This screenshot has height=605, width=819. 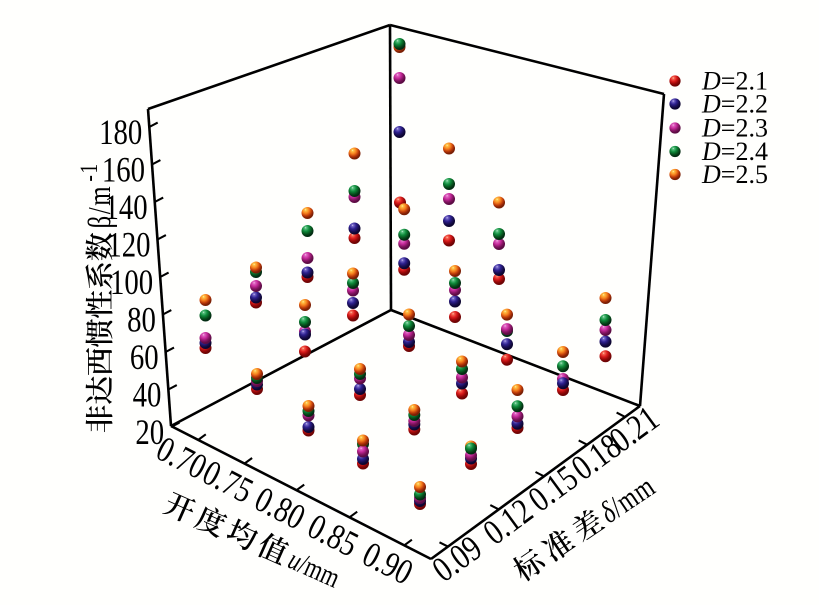 What do you see at coordinates (734, 104) in the screenshot?
I see `svg-text: D=2.2` at bounding box center [734, 104].